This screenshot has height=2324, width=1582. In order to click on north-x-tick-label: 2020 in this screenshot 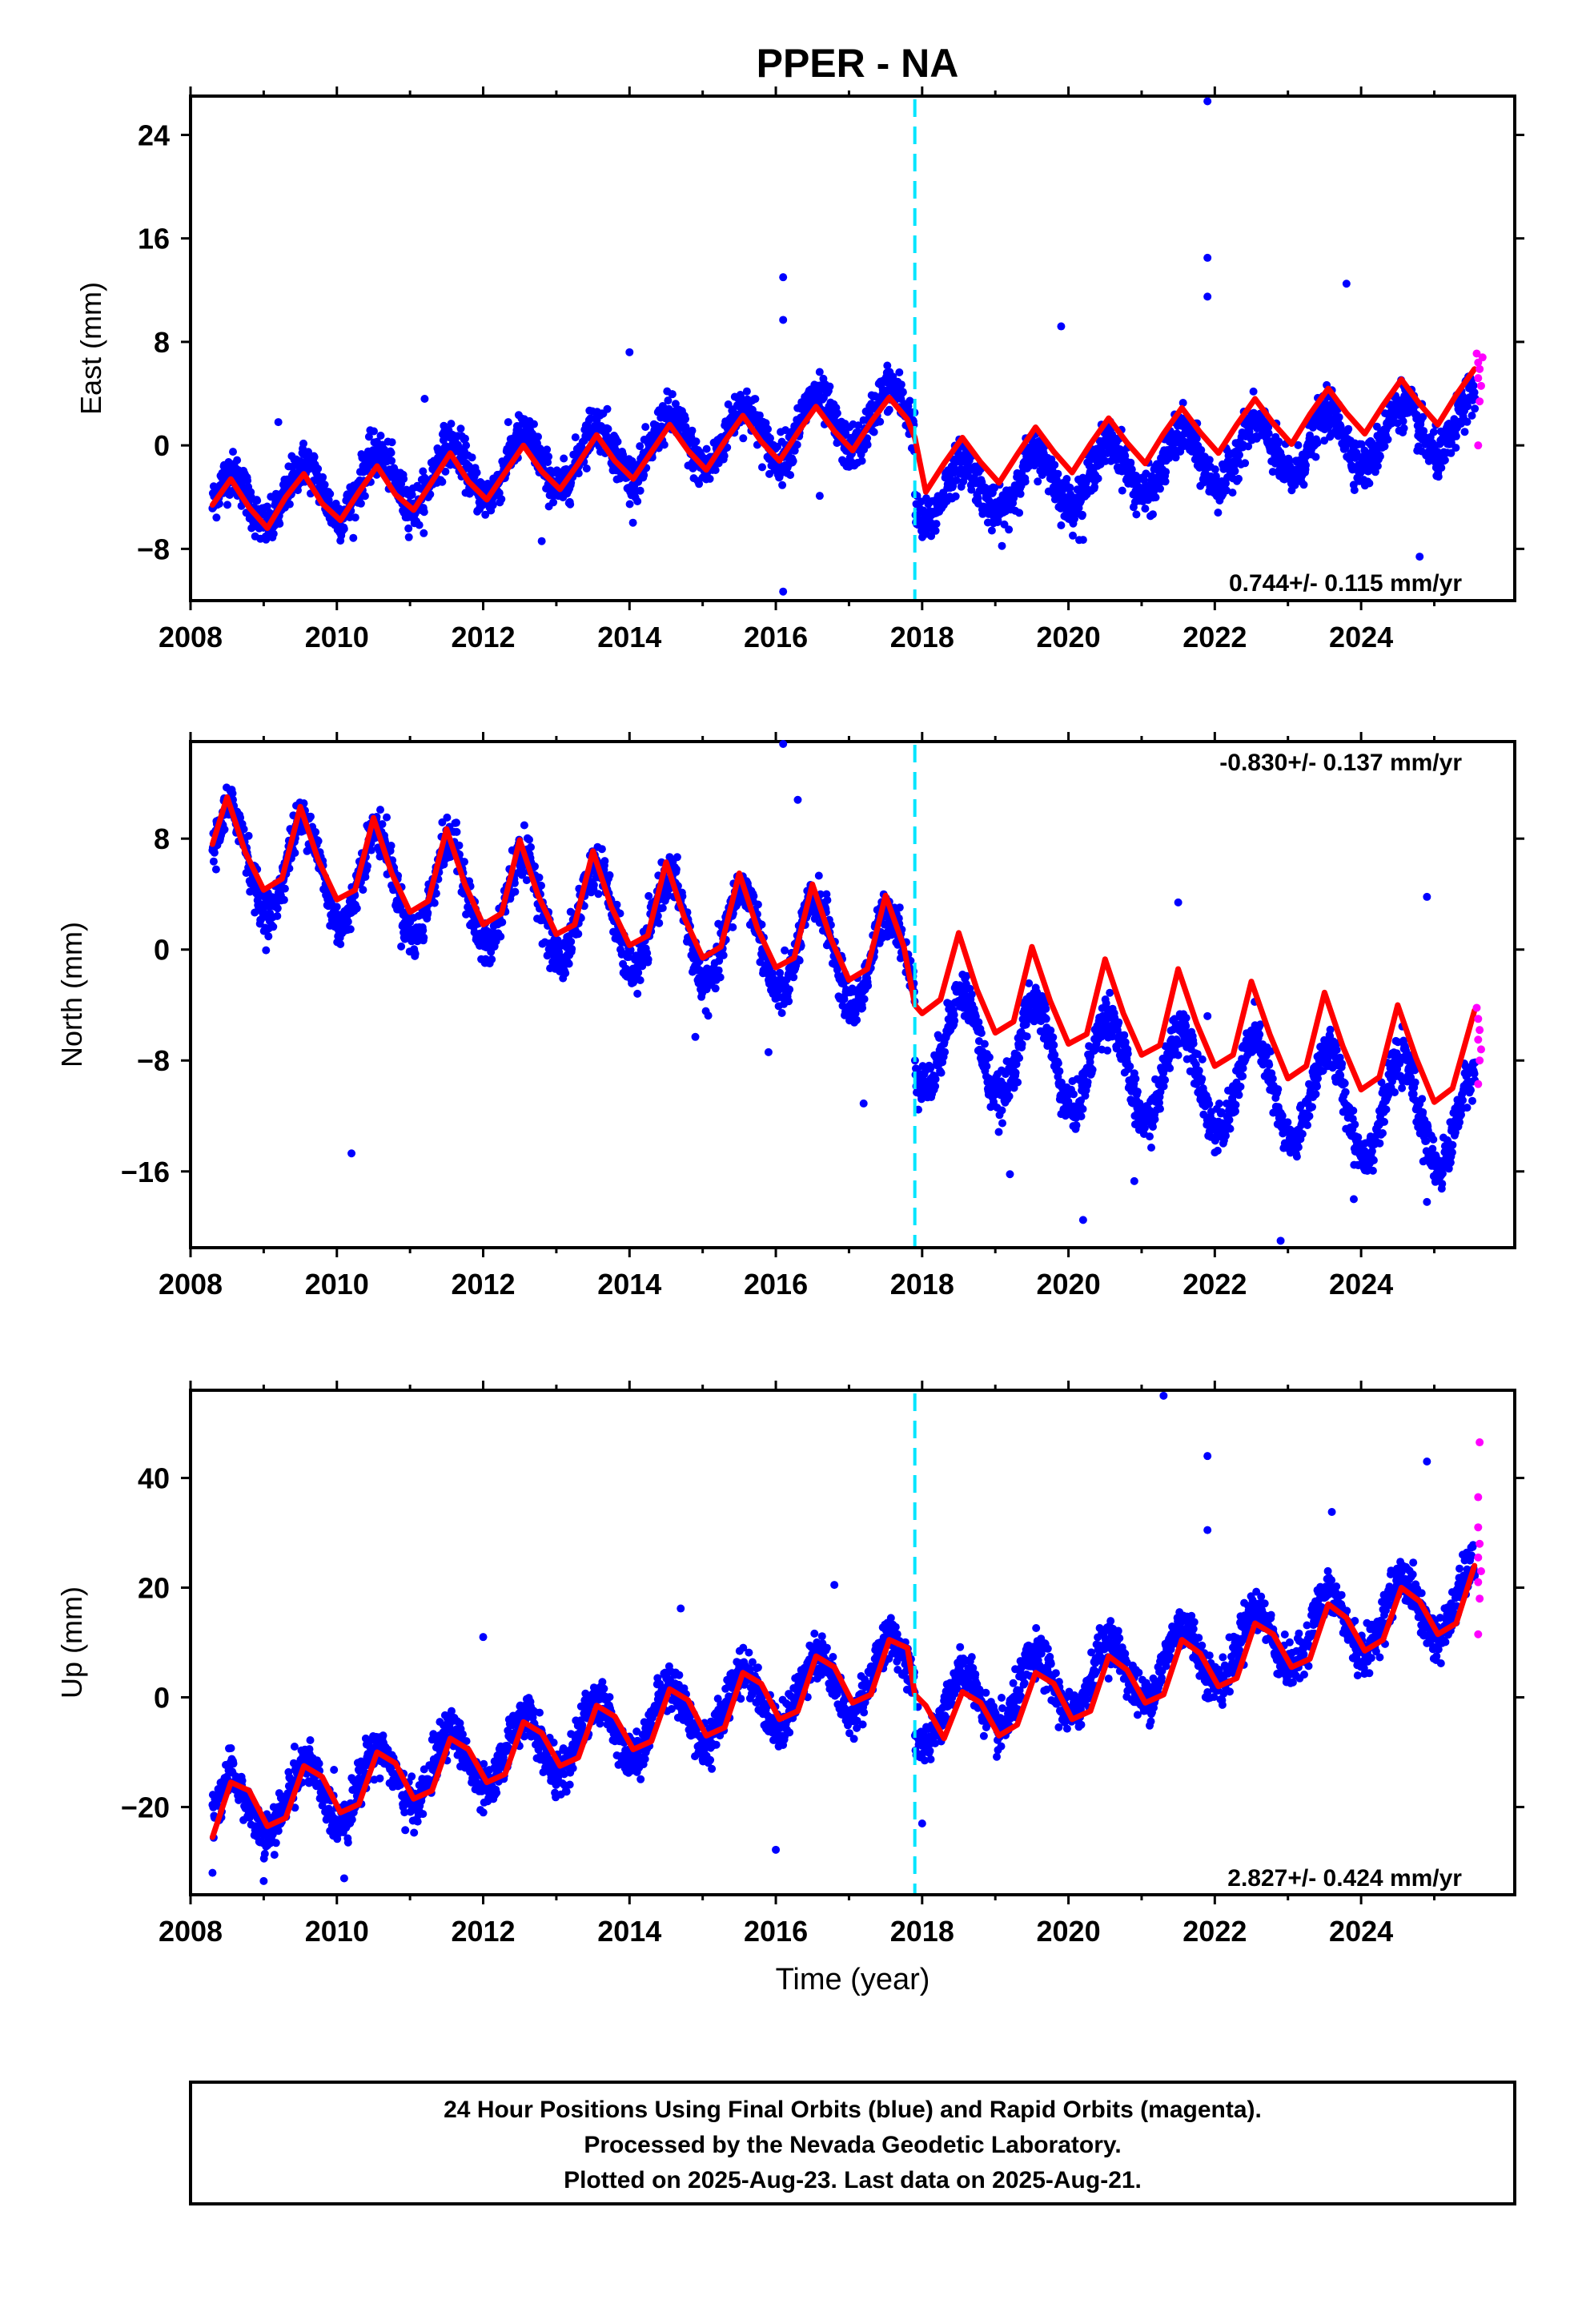, I will do `click(1069, 1284)`.